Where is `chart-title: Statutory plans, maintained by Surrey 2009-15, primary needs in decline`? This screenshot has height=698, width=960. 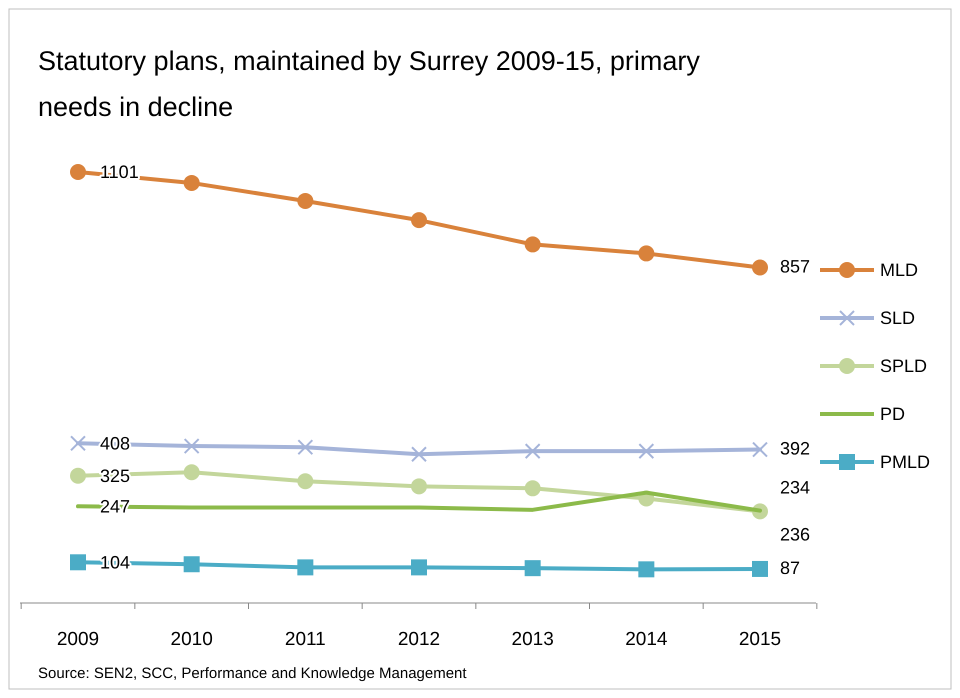
chart-title: Statutory plans, maintained by Surrey 2009-15, primary needs in decline is located at coordinates (369, 84).